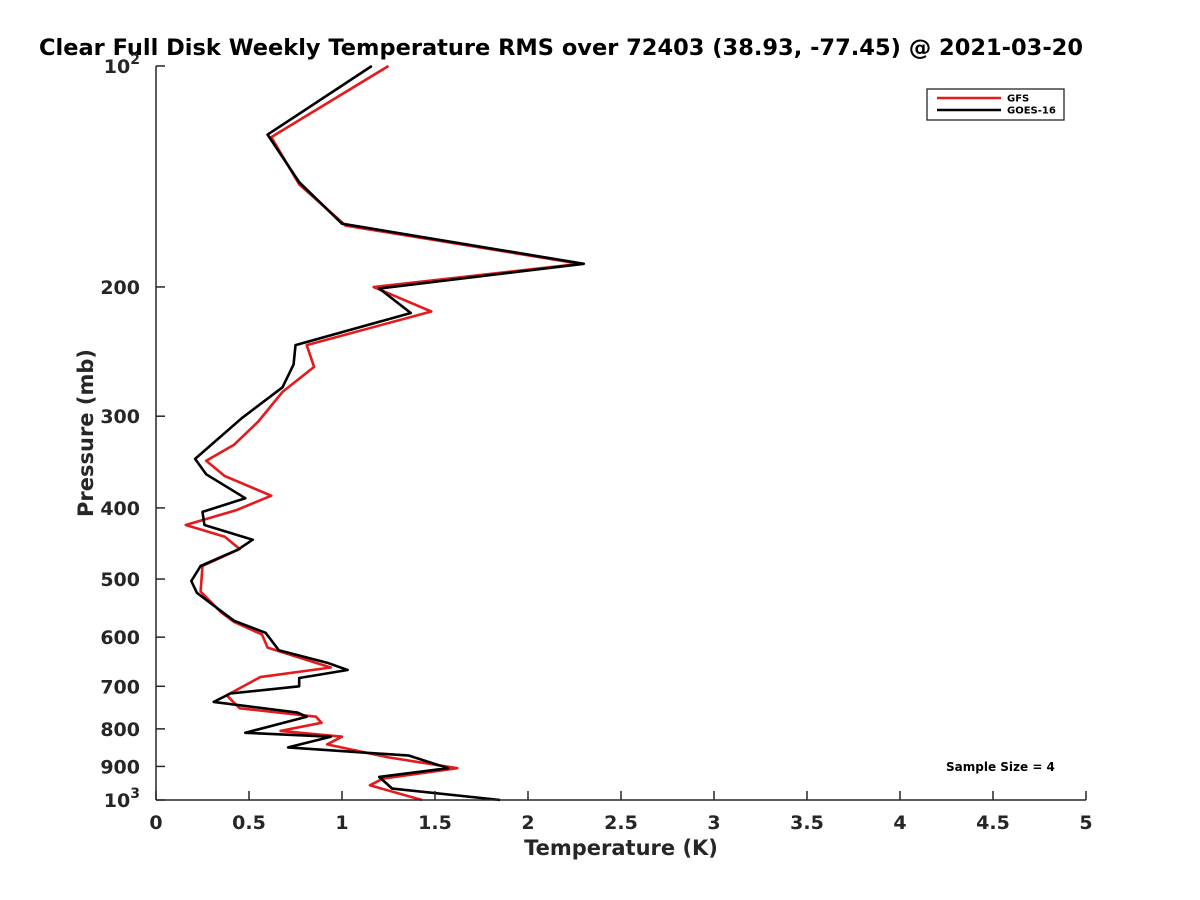 The height and width of the screenshot is (900, 1200). Describe the element at coordinates (86, 433) in the screenshot. I see `y-axis-label: Pressure (mb)` at that location.